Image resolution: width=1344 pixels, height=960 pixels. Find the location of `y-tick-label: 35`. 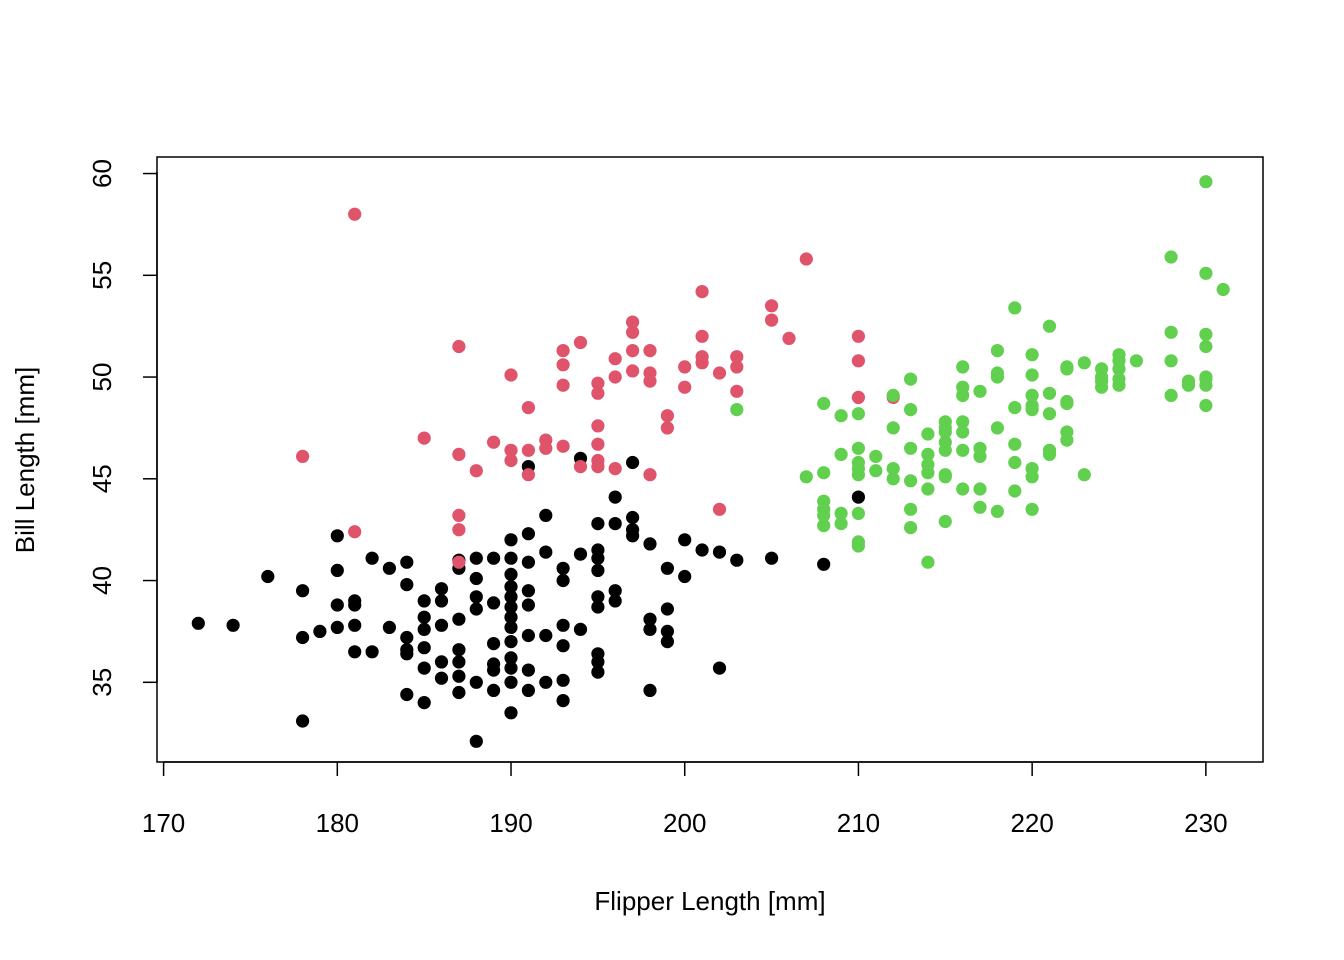

y-tick-label: 35 is located at coordinates (102, 682).